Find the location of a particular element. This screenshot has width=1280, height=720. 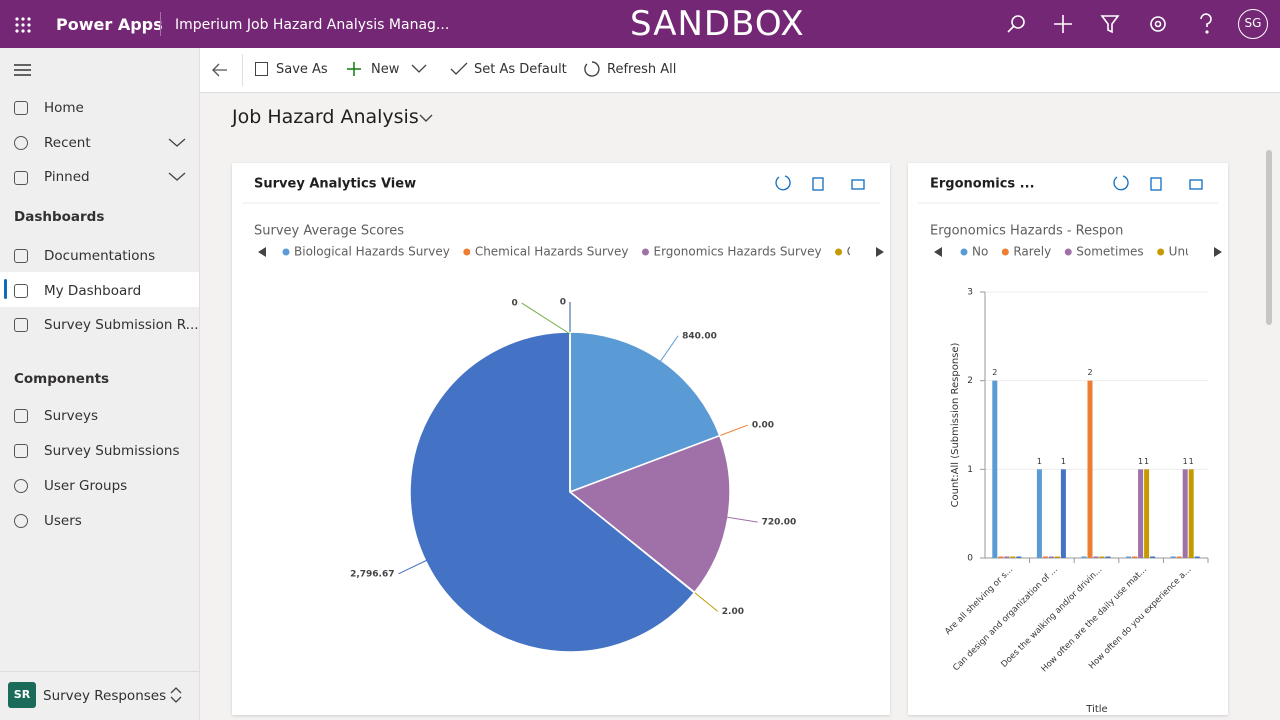

nav-item: My Dashboard is located at coordinates (93, 291).